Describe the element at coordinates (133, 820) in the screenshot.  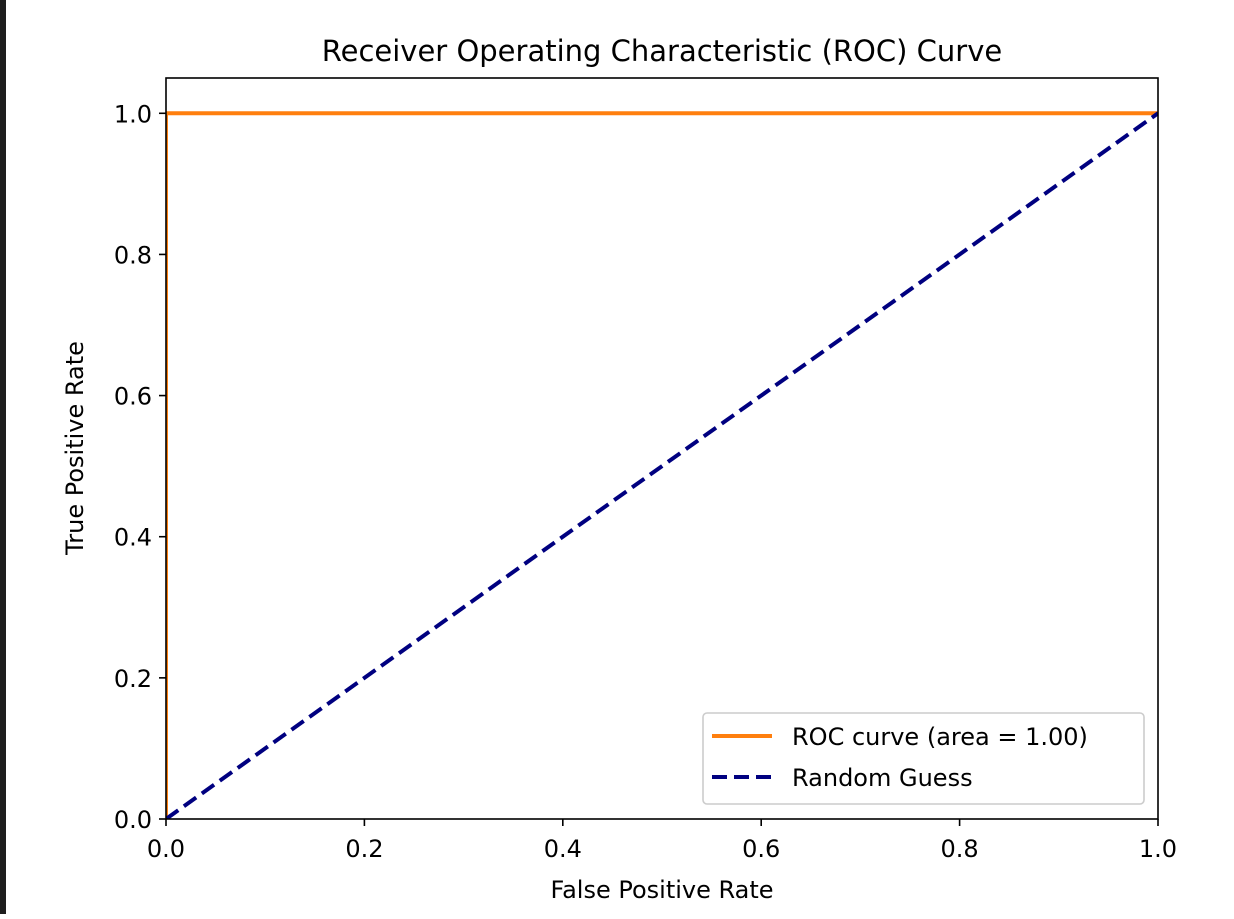
I see `y-tick-label: 0.0` at that location.